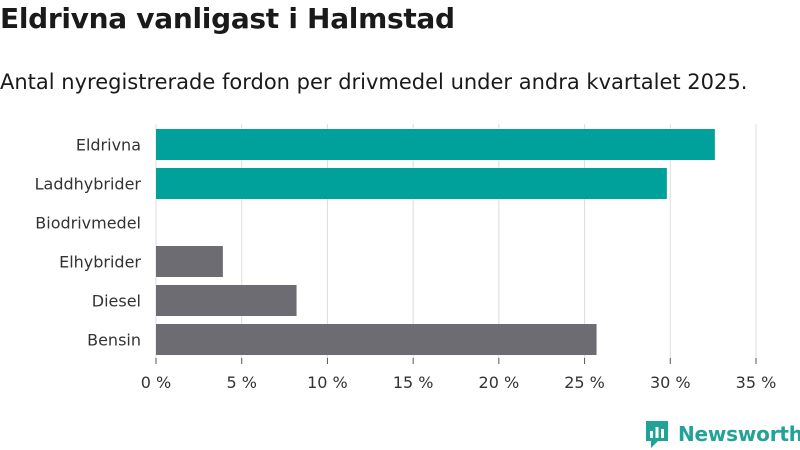 The width and height of the screenshot is (800, 450). I want to click on category-label: Bensin, so click(114, 340).